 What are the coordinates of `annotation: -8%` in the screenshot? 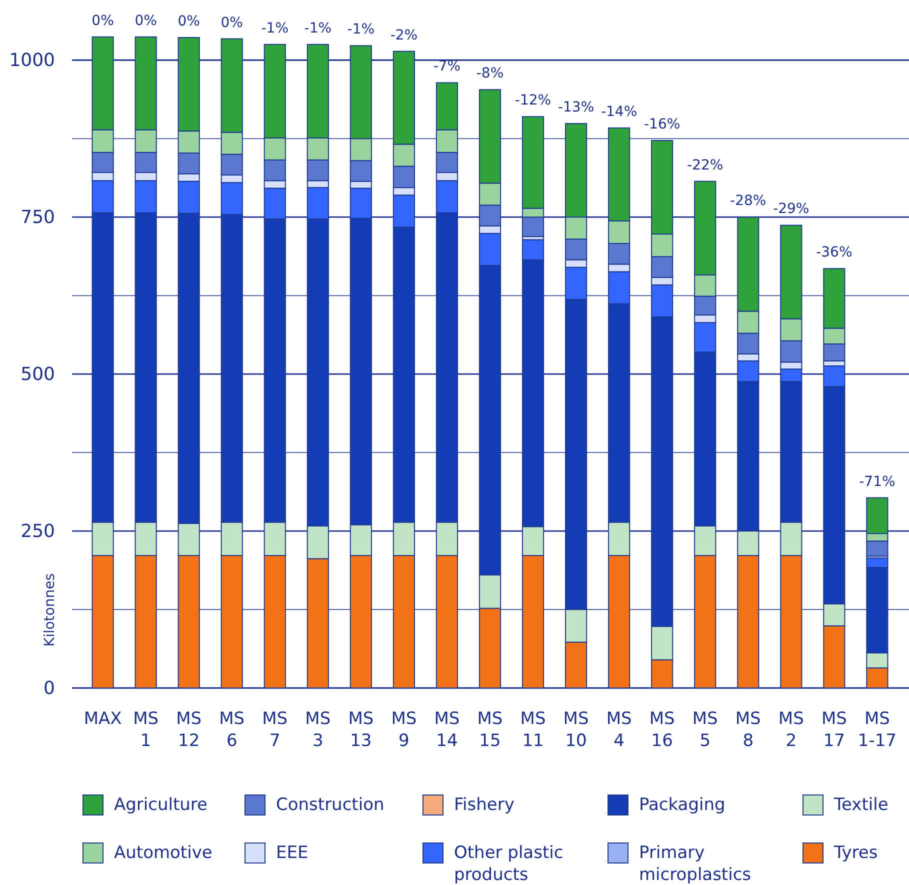 It's located at (490, 74).